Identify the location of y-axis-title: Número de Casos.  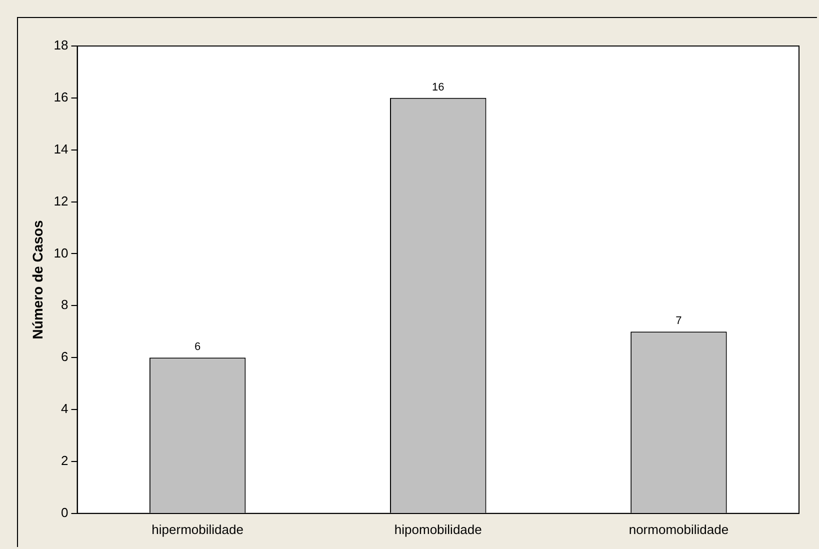
(37, 280).